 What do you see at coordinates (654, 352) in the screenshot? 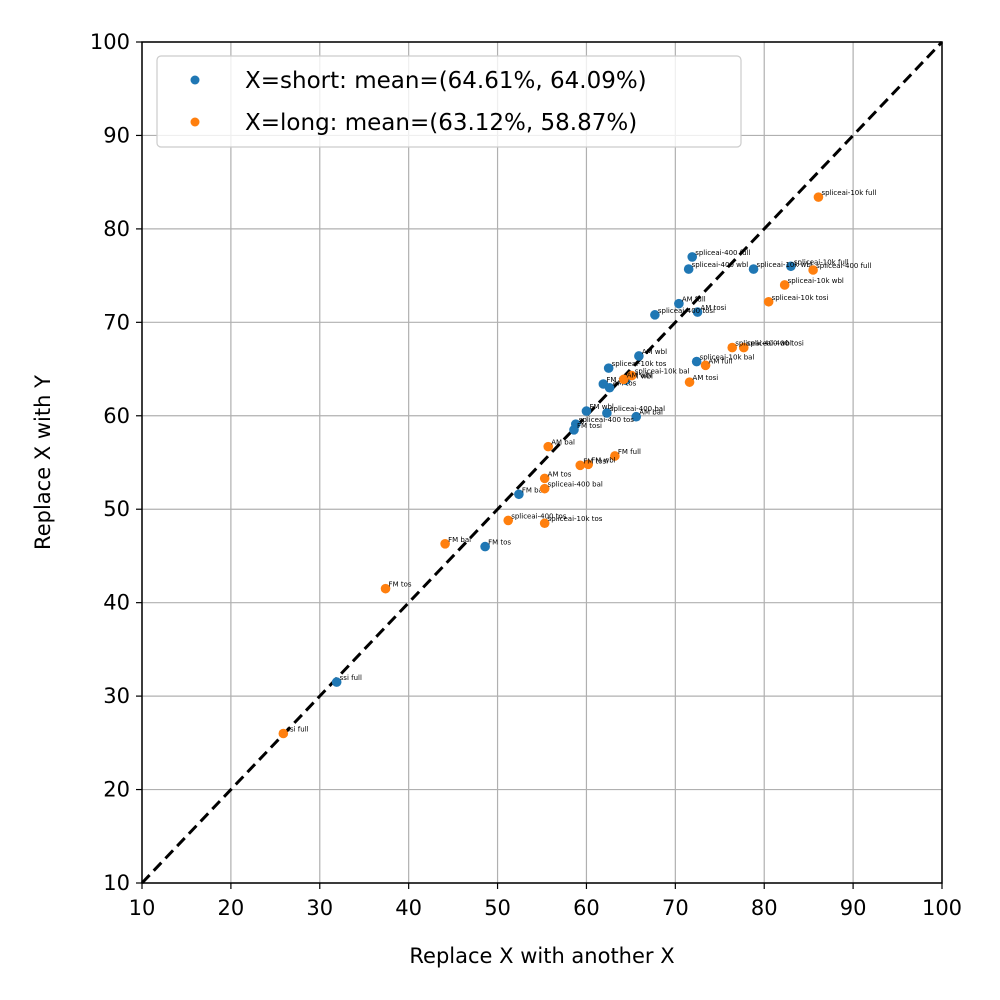
I see `data-point-label: AM wbl` at bounding box center [654, 352].